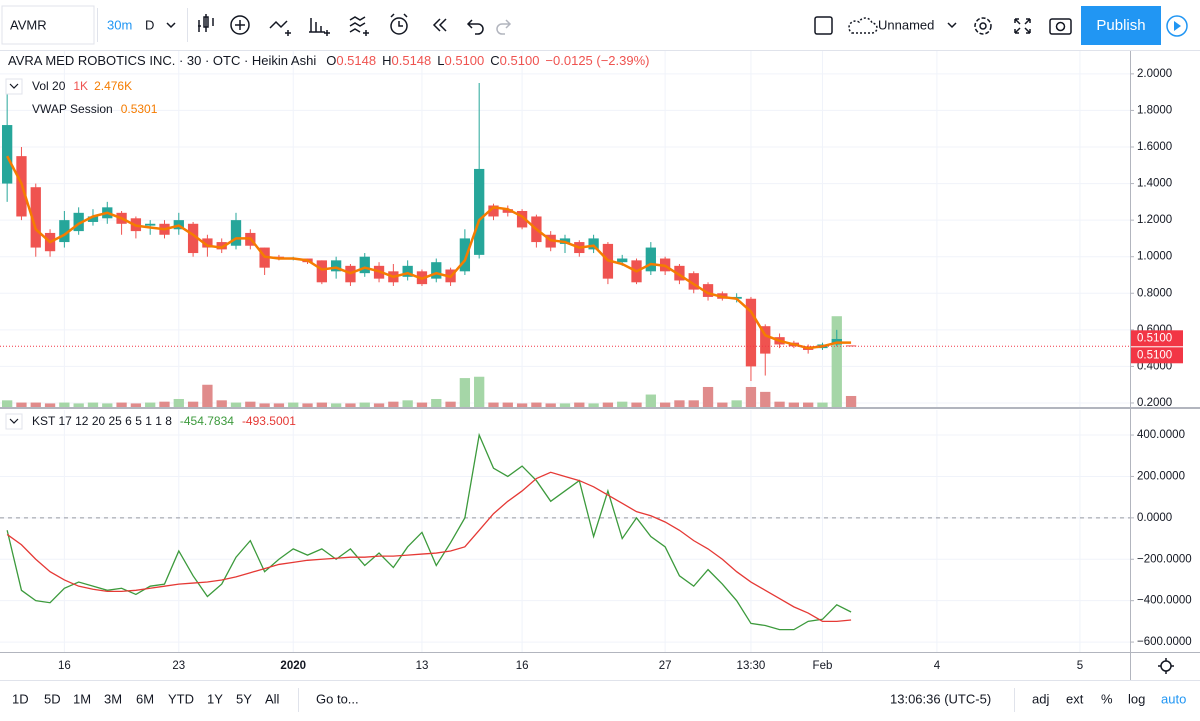 This screenshot has width=1200, height=721. What do you see at coordinates (1177, 26) in the screenshot?
I see `play-circle` at bounding box center [1177, 26].